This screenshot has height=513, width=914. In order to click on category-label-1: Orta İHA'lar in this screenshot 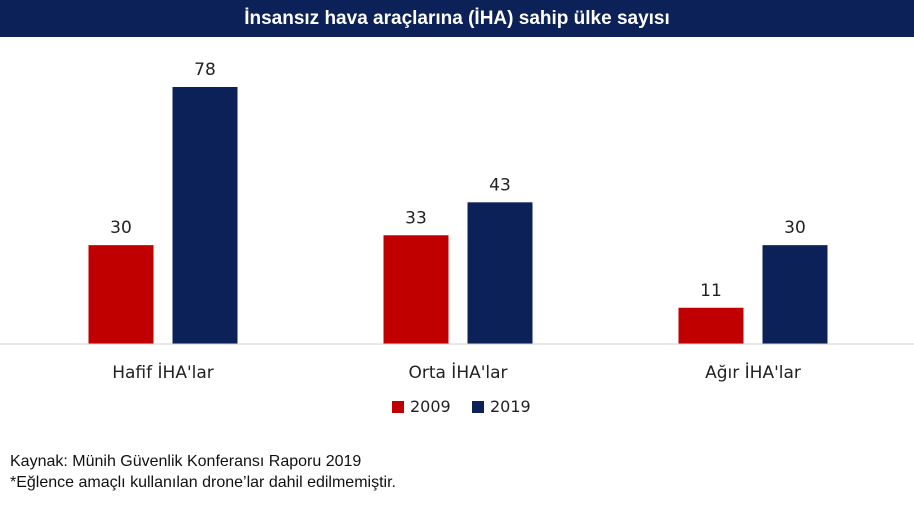, I will do `click(457, 372)`.